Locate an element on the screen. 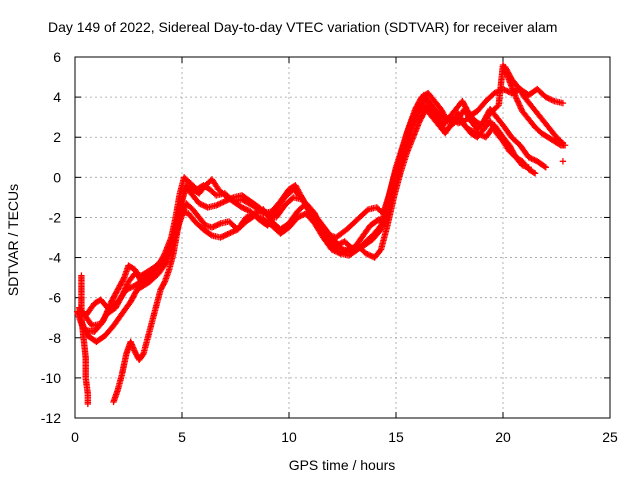  y-tick-label: -10 is located at coordinates (51, 378).